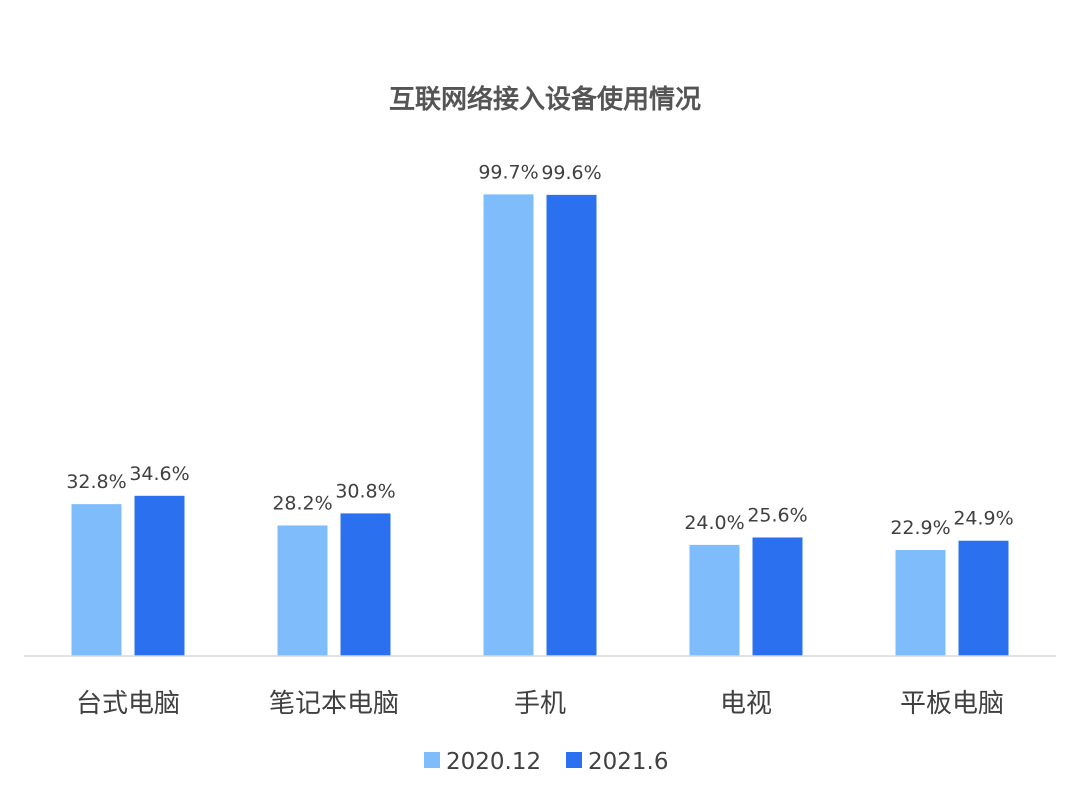 This screenshot has height=799, width=1080. I want to click on category-label: 手机, so click(540, 704).